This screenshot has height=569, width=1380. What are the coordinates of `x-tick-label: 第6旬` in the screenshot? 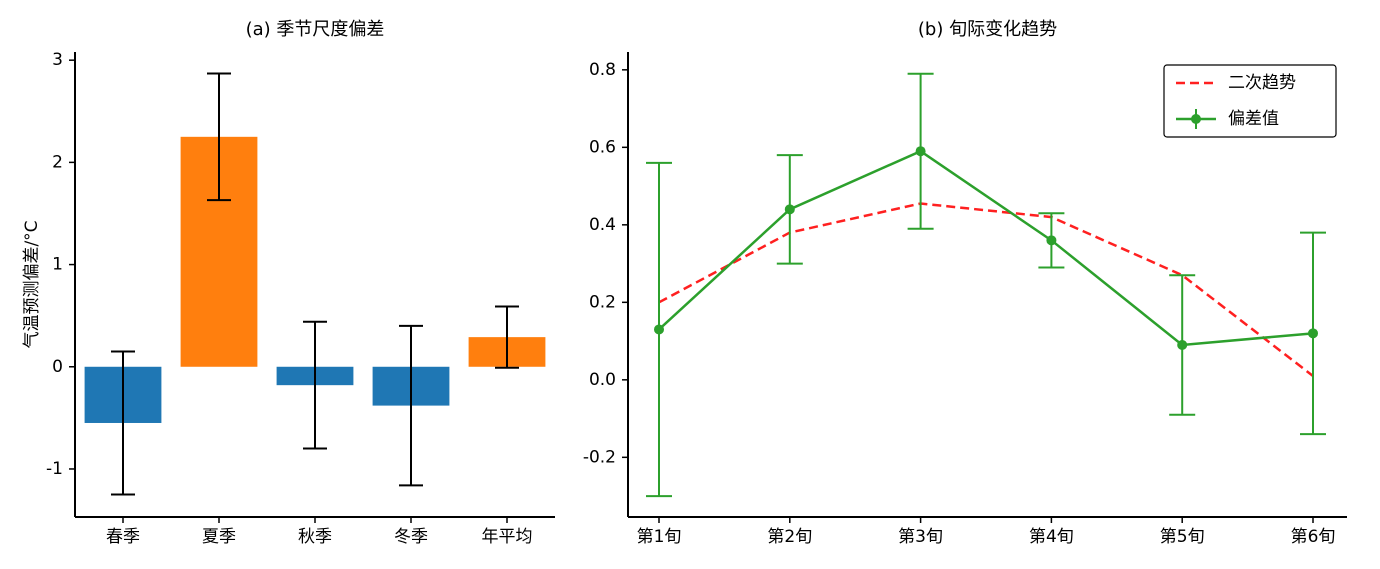 It's located at (1313, 537).